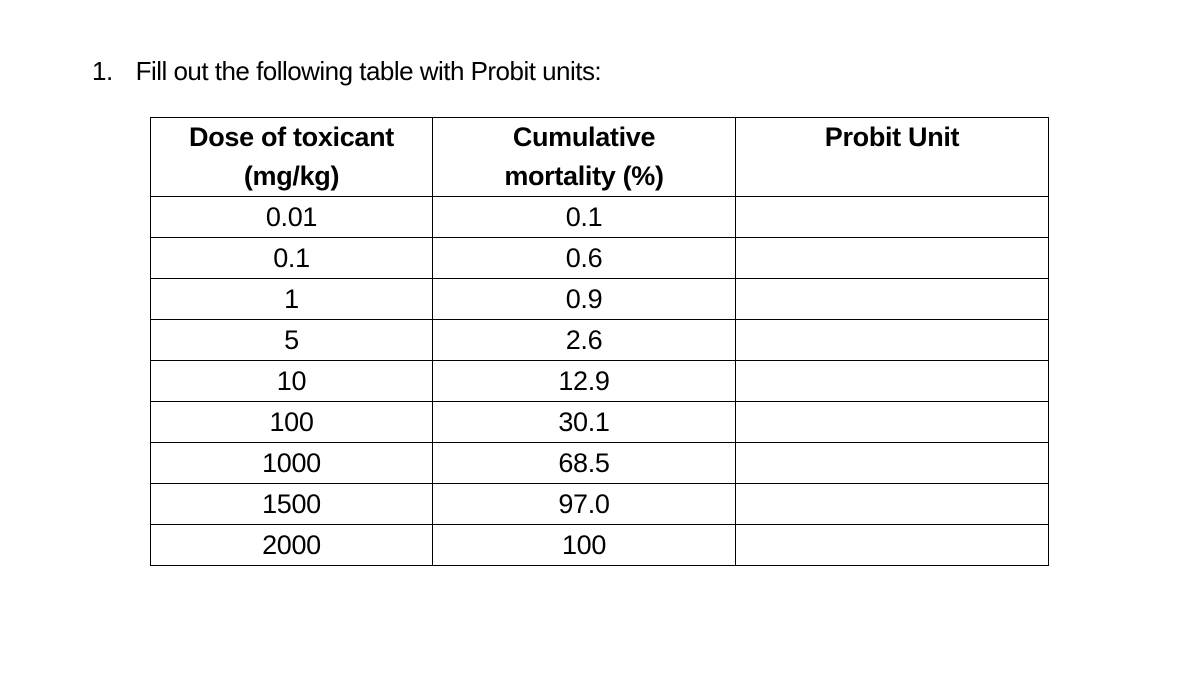 Image resolution: width=1180 pixels, height=690 pixels. I want to click on table-row: 10 12.9, so click(599, 381).